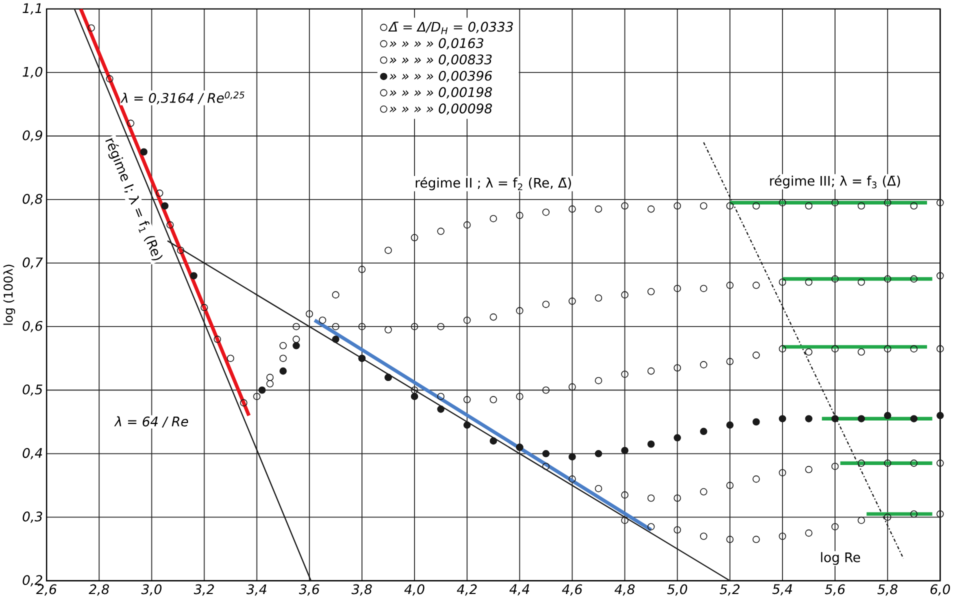 The width and height of the screenshot is (954, 599). Describe the element at coordinates (441, 60) in the screenshot. I see `legend-label: » » » » 0,00833` at that location.